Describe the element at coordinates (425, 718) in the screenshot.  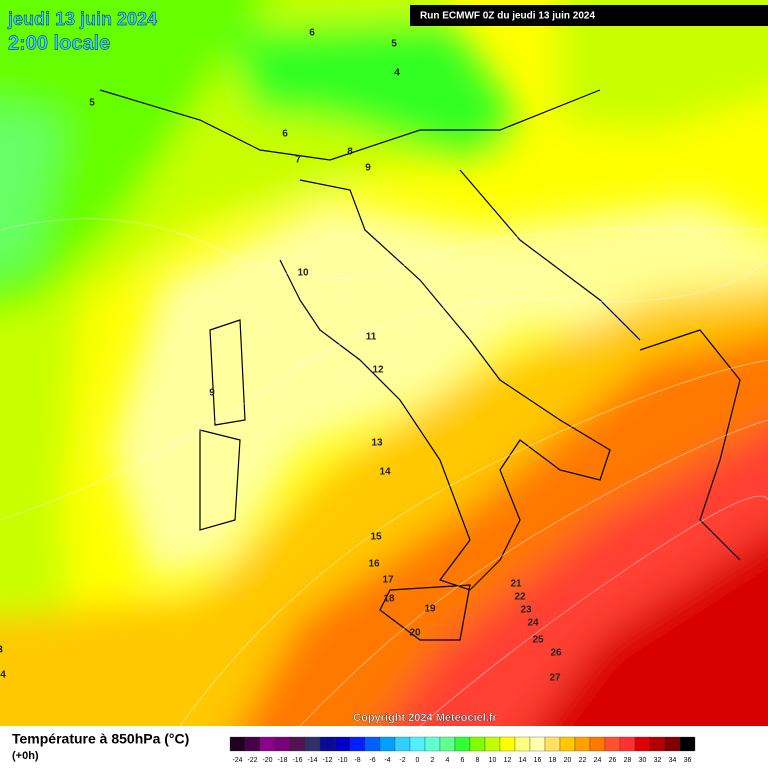
I see `copyright: Copyright 2024 Meteociel.fr` at that location.